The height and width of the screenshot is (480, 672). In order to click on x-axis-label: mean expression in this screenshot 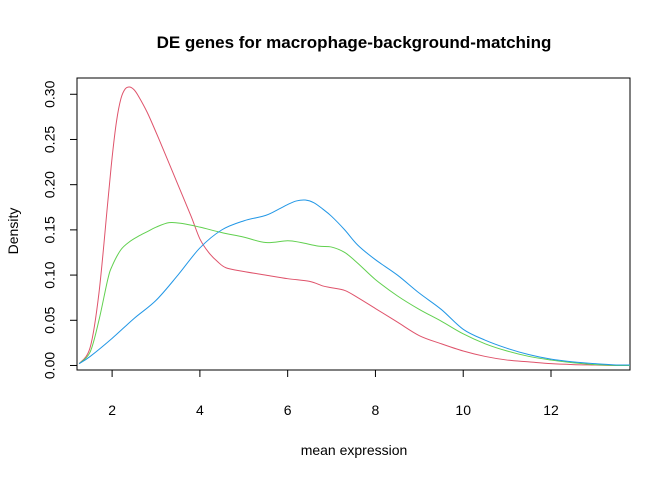, I will do `click(354, 450)`.